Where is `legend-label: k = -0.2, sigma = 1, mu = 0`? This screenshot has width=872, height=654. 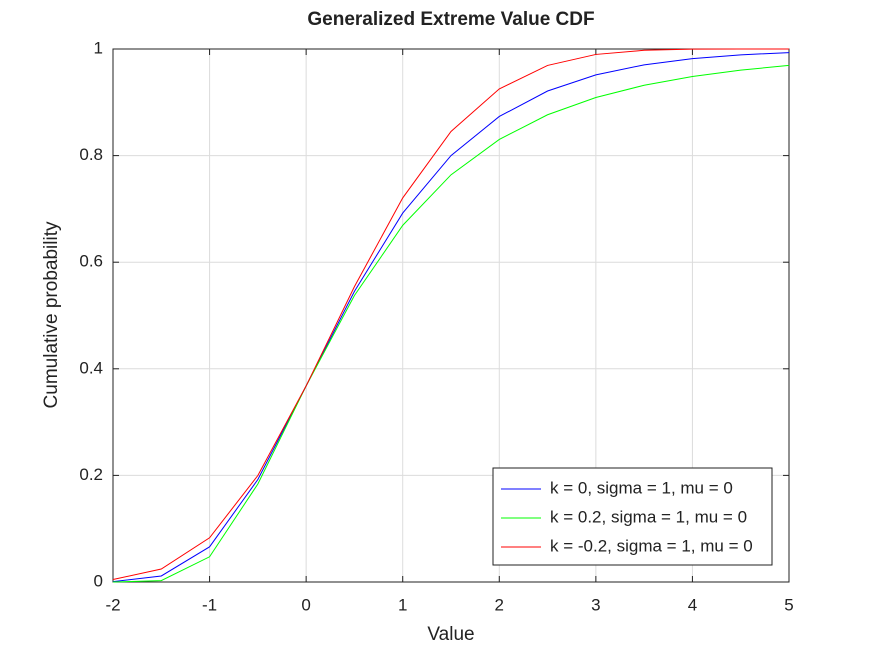
legend-label: k = -0.2, sigma = 1, mu = 0 is located at coordinates (651, 545).